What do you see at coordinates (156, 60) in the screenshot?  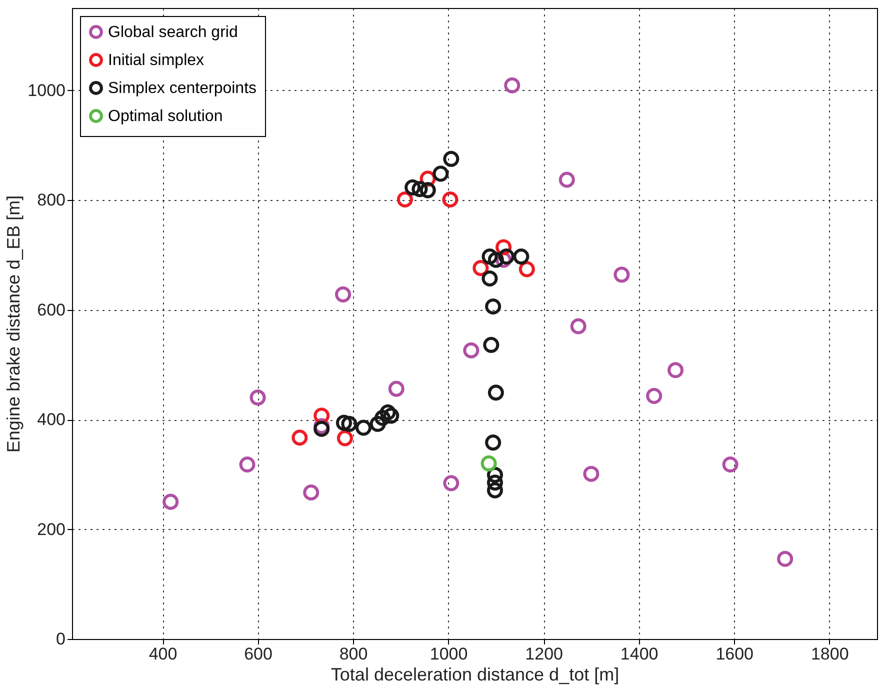 I see `legend-label: Initial simplex` at bounding box center [156, 60].